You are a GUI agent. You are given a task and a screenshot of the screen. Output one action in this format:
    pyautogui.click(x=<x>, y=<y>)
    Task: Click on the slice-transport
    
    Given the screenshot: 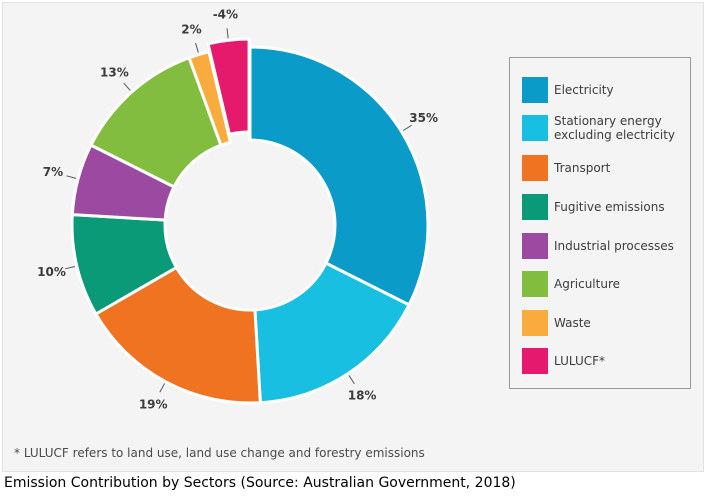 What is the action you would take?
    pyautogui.click(x=177, y=335)
    